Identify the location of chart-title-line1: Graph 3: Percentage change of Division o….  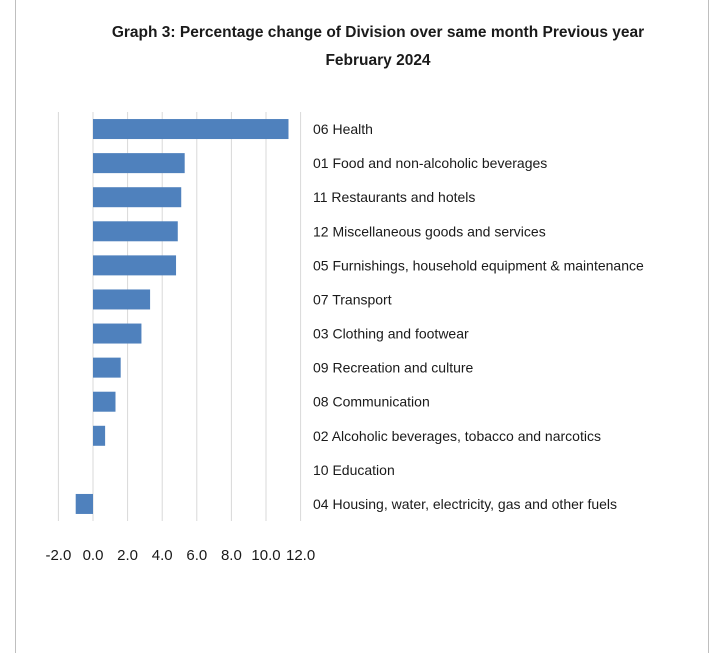
(378, 32).